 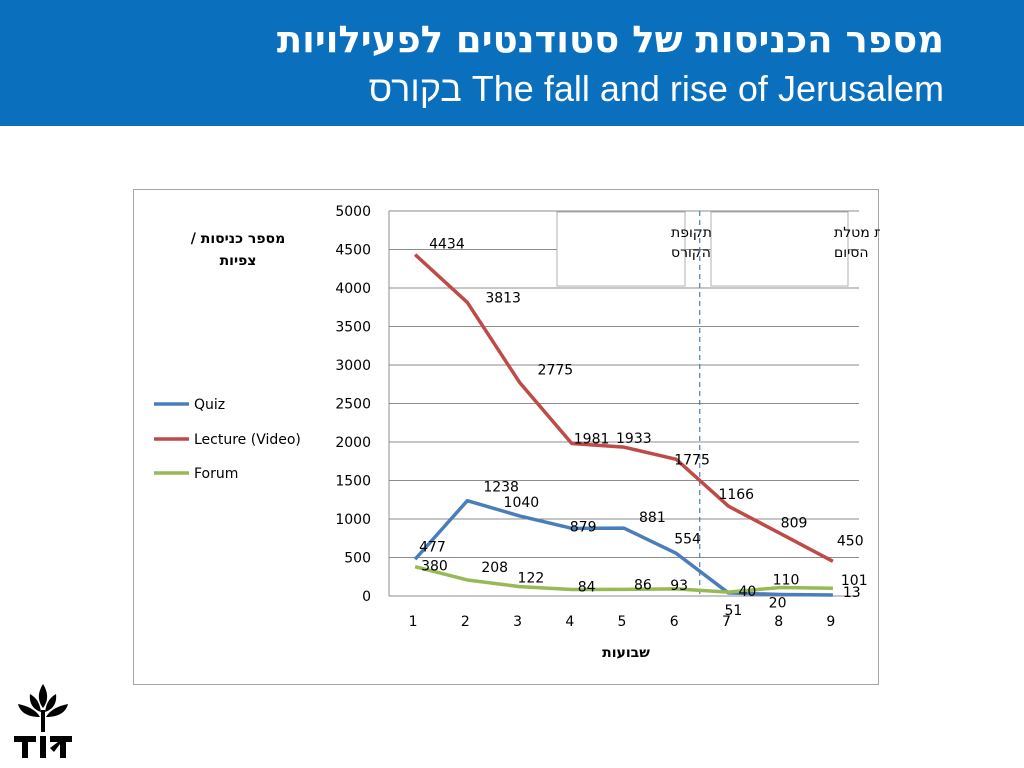 What do you see at coordinates (692, 460) in the screenshot?
I see `lecture-data-label: 1775` at bounding box center [692, 460].